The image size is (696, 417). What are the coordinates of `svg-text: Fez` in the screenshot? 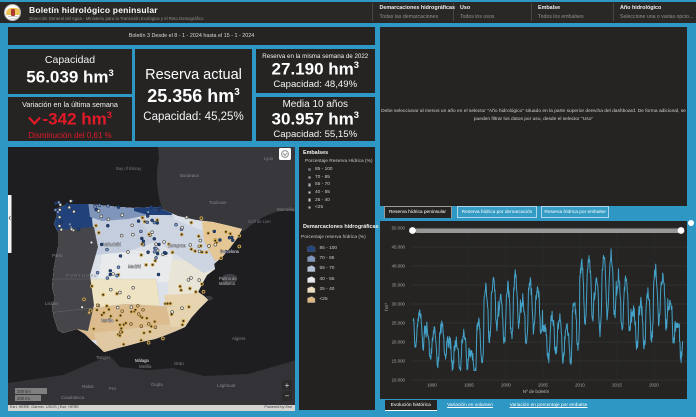 It's located at (112, 388).